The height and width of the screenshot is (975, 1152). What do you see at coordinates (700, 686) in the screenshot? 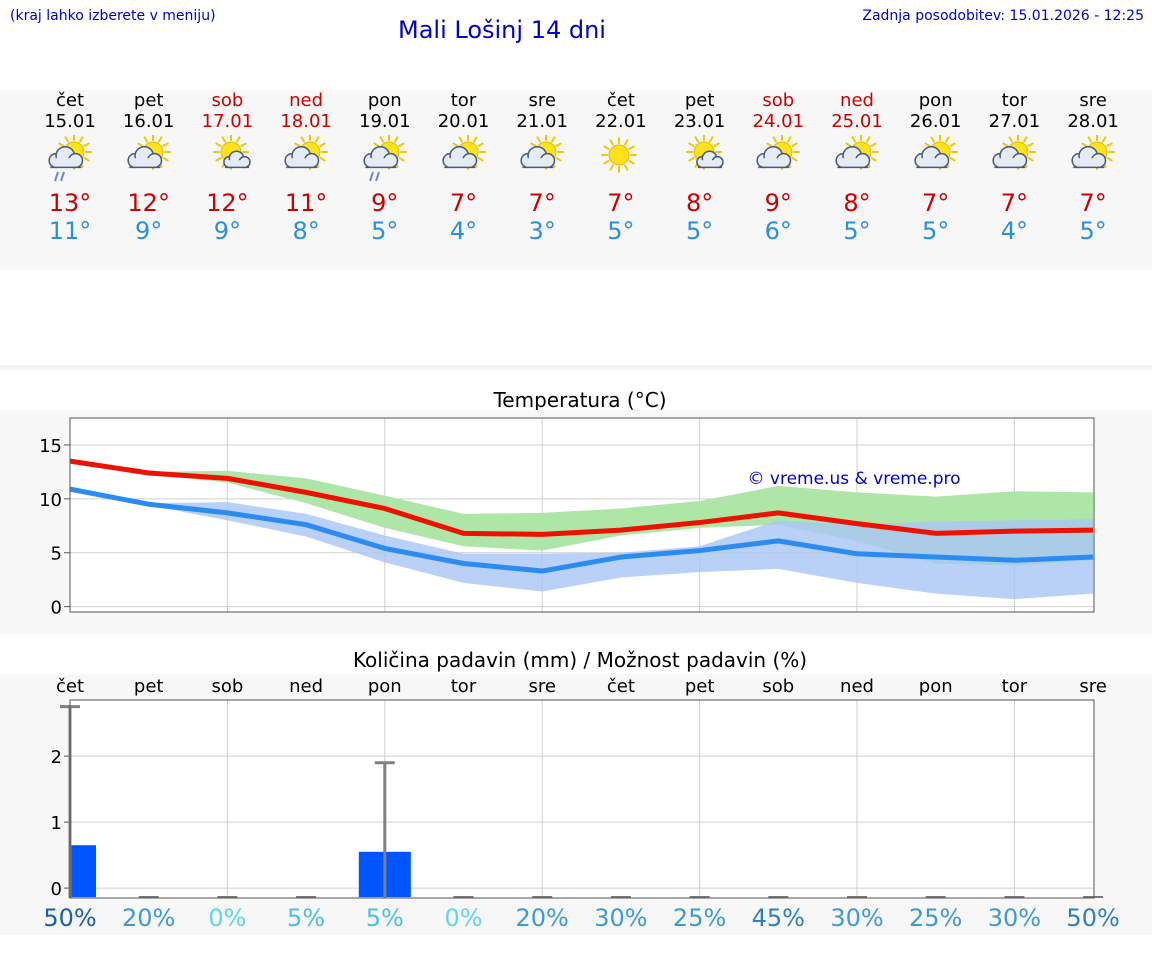
I see `x-category-label: pet` at bounding box center [700, 686].